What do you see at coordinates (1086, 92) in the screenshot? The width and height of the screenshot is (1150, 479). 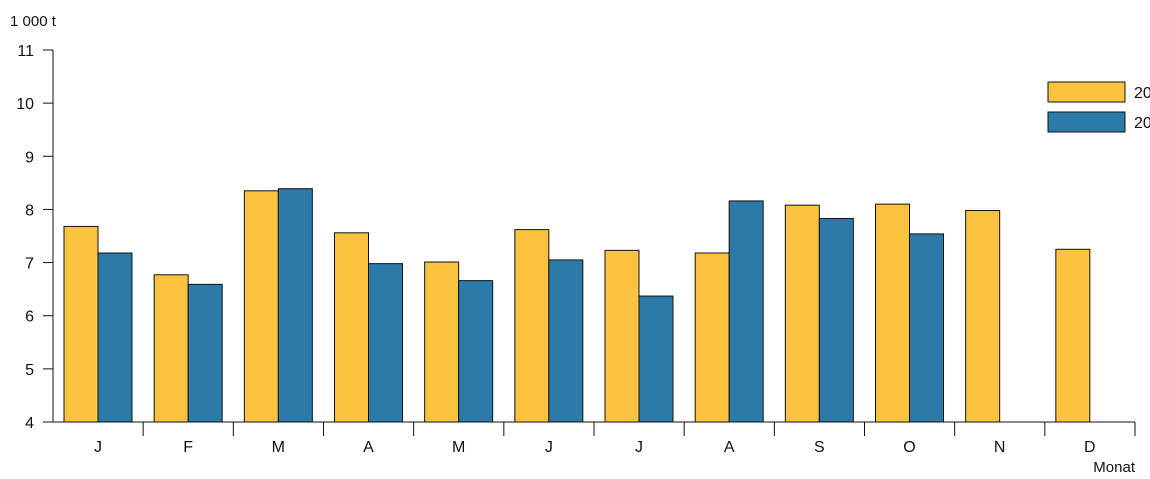 I see `legend-swatch-2009` at bounding box center [1086, 92].